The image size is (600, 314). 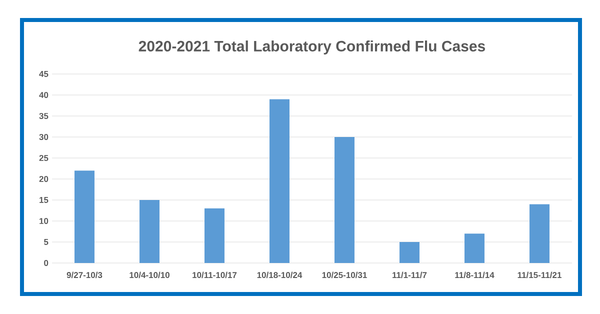 I want to click on y-tick-label: 30, so click(x=43, y=137).